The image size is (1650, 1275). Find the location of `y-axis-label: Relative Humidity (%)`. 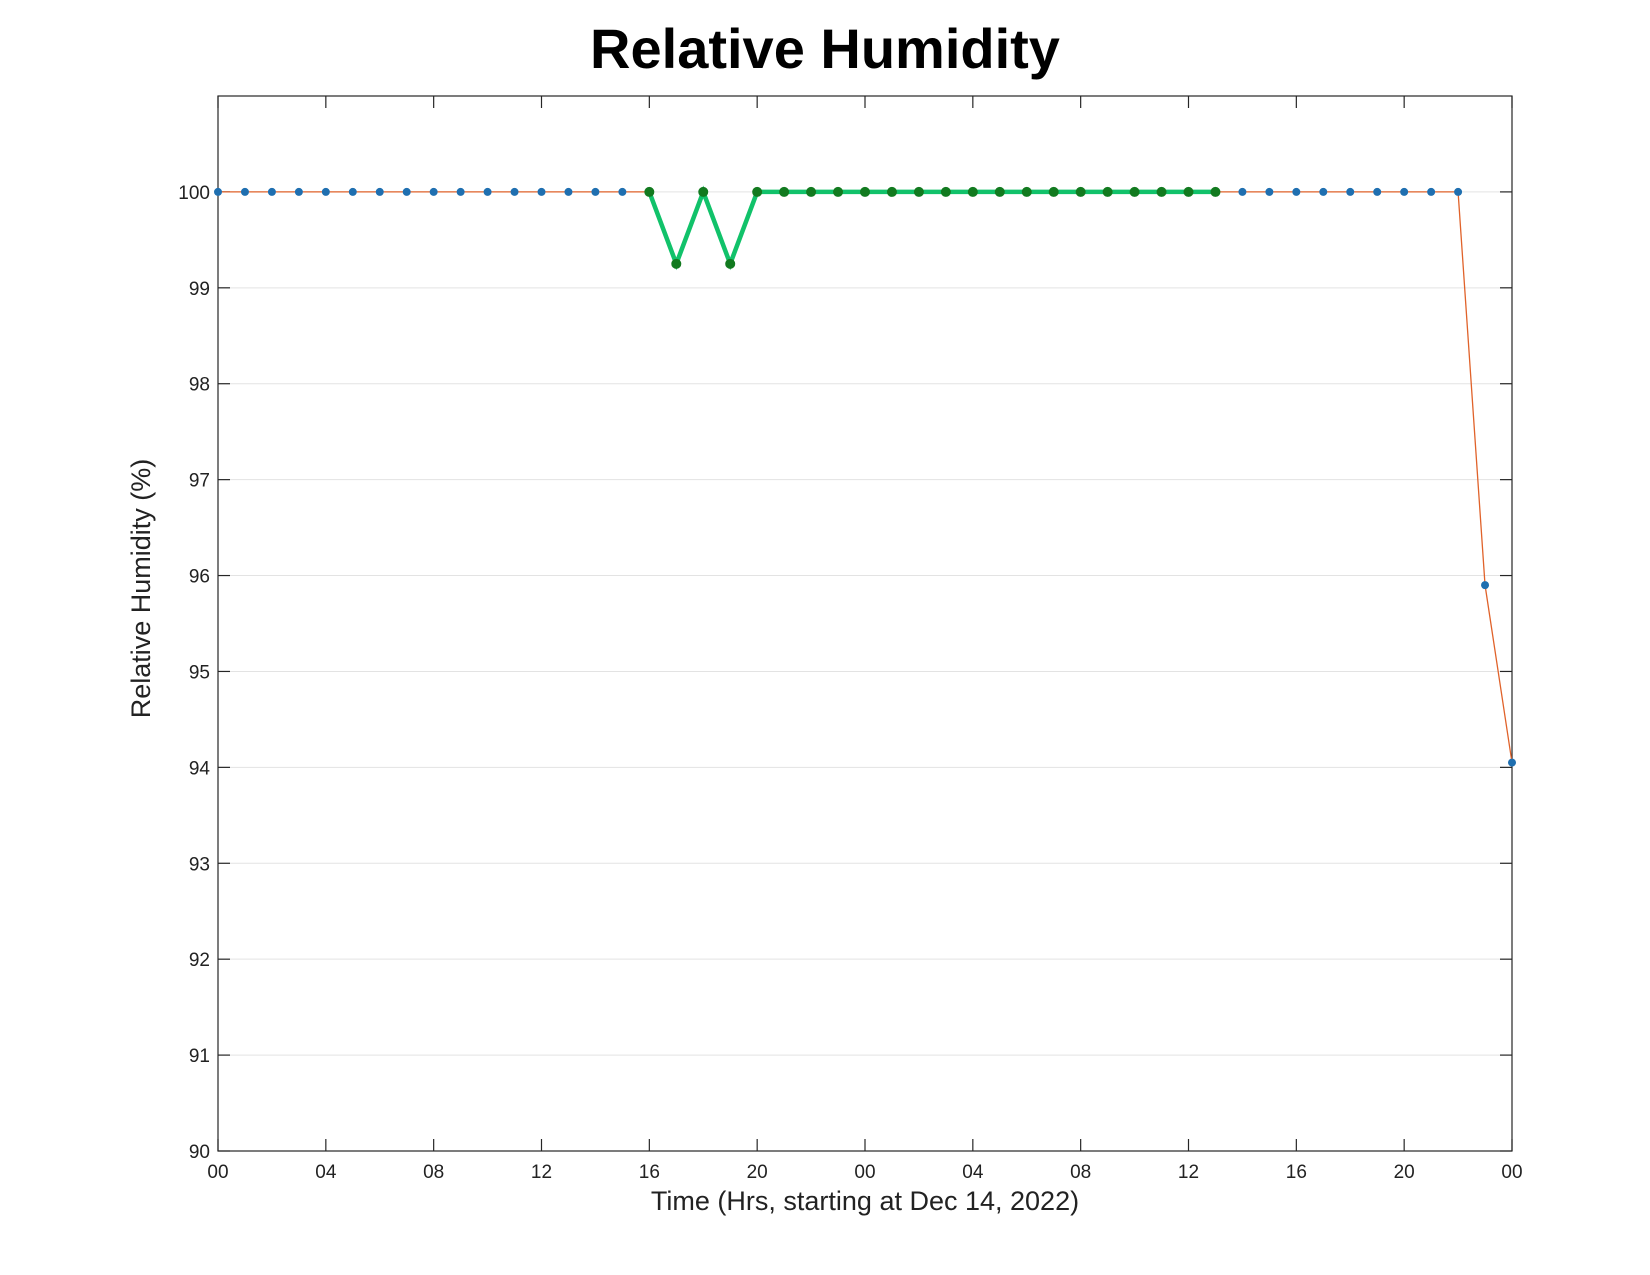

y-axis-label: Relative Humidity (%) is located at coordinates (141, 589).